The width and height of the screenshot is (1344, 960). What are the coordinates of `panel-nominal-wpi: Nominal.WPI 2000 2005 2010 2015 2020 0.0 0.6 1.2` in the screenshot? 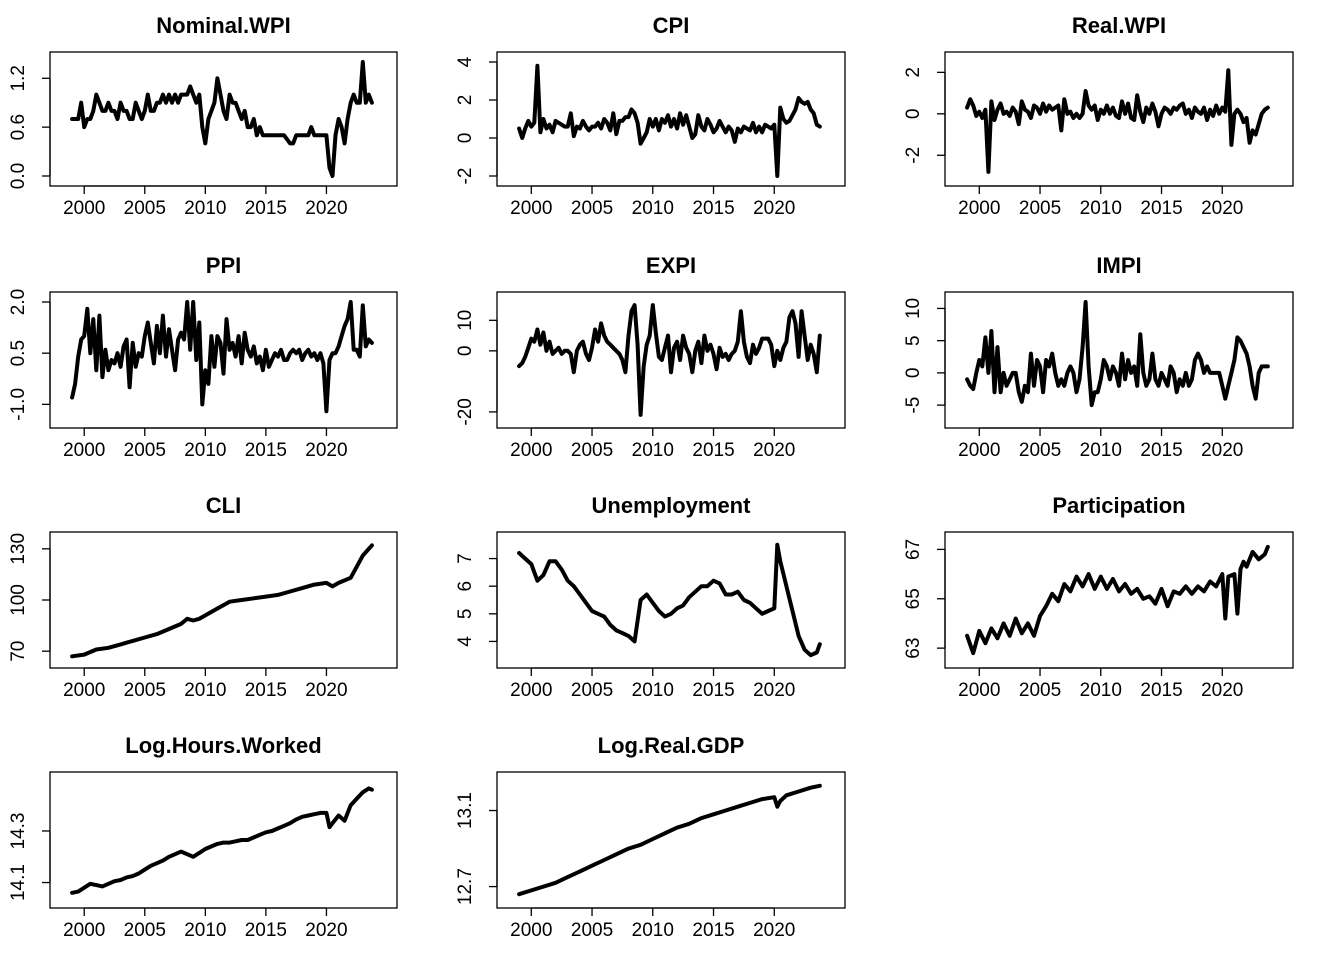 It's located at (203, 116).